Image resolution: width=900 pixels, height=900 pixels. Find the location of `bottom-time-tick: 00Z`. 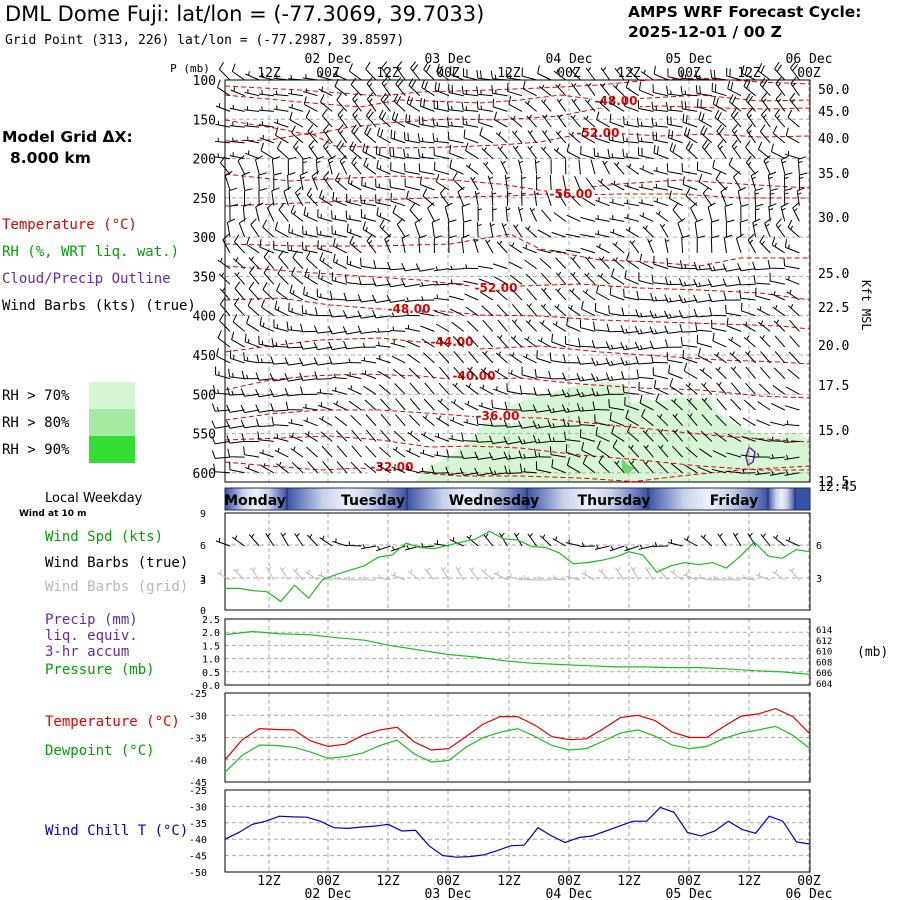

bottom-time-tick: 00Z is located at coordinates (448, 881).